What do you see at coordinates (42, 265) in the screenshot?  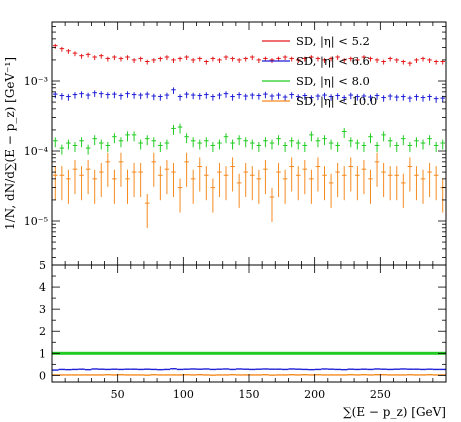 I see `ratio-y-tick-label: 5` at bounding box center [42, 265].